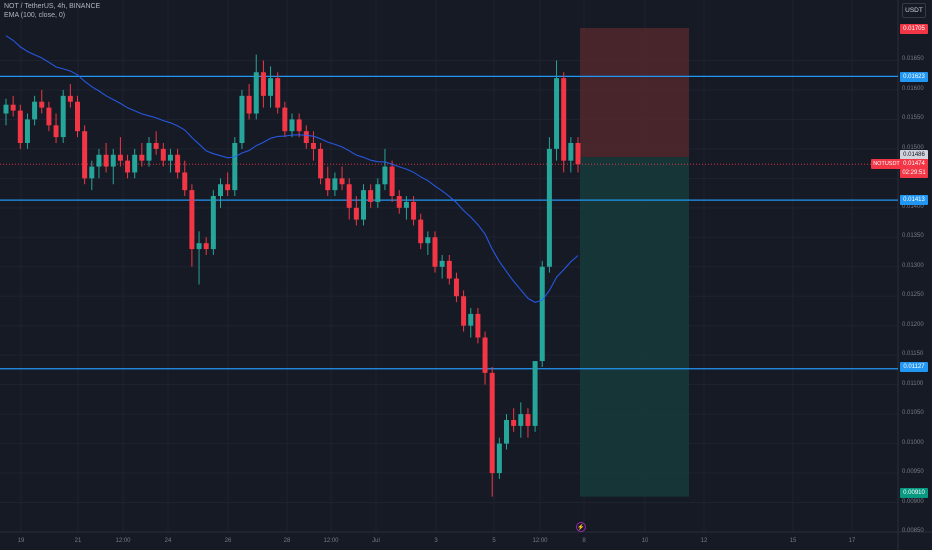  I want to click on price-tick-label: 0.00950, so click(913, 472).